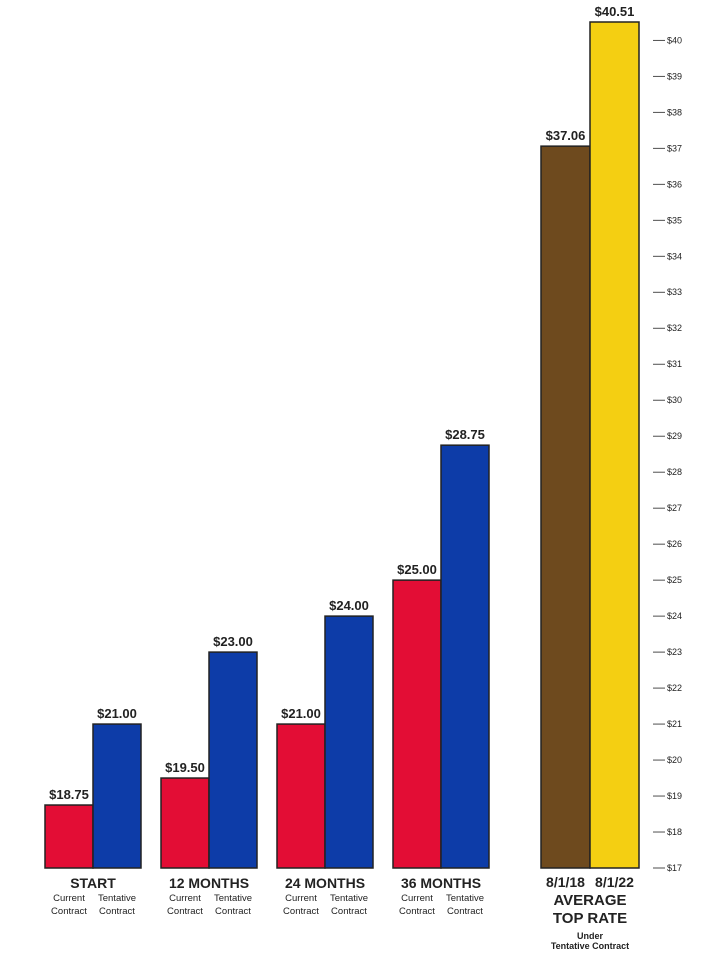  I want to click on y-tick-label: $34, so click(674, 256).